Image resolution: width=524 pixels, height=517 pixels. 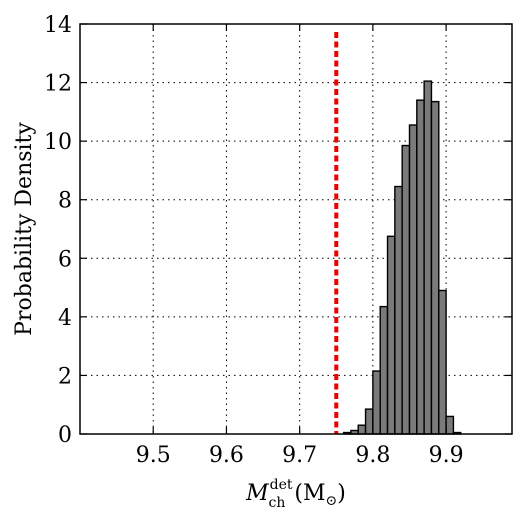 What do you see at coordinates (299, 455) in the screenshot?
I see `x-tick-label: 9.7` at bounding box center [299, 455].